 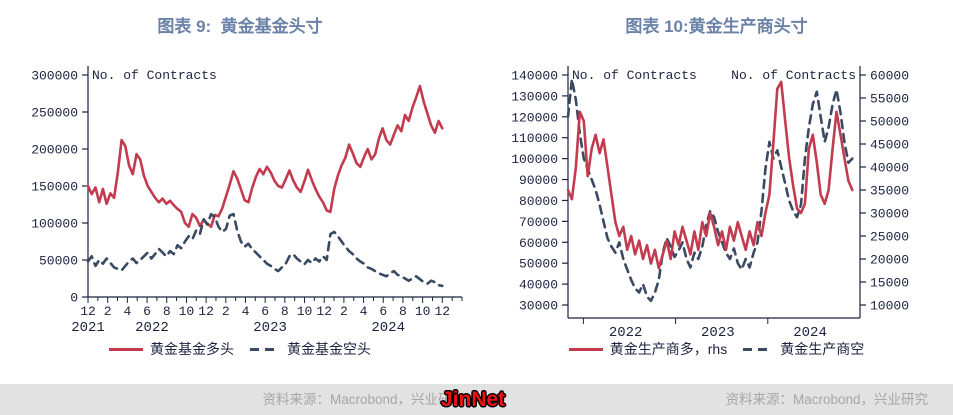 I want to click on svg-text: 200000, so click(x=54, y=150).